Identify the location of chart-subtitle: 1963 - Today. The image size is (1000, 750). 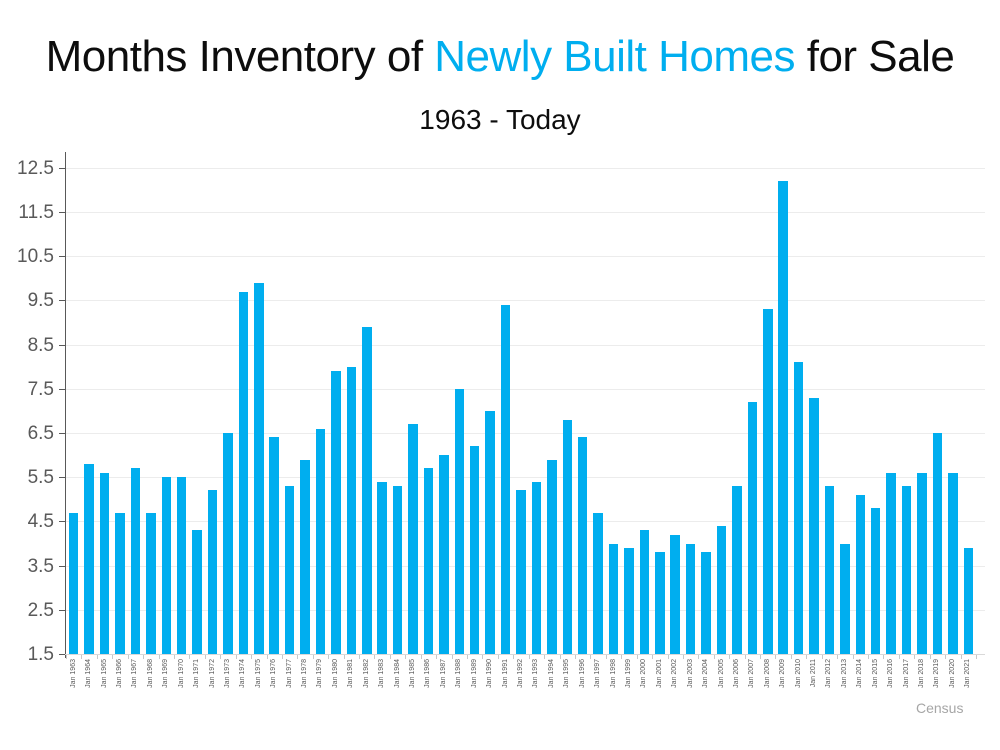
(500, 119).